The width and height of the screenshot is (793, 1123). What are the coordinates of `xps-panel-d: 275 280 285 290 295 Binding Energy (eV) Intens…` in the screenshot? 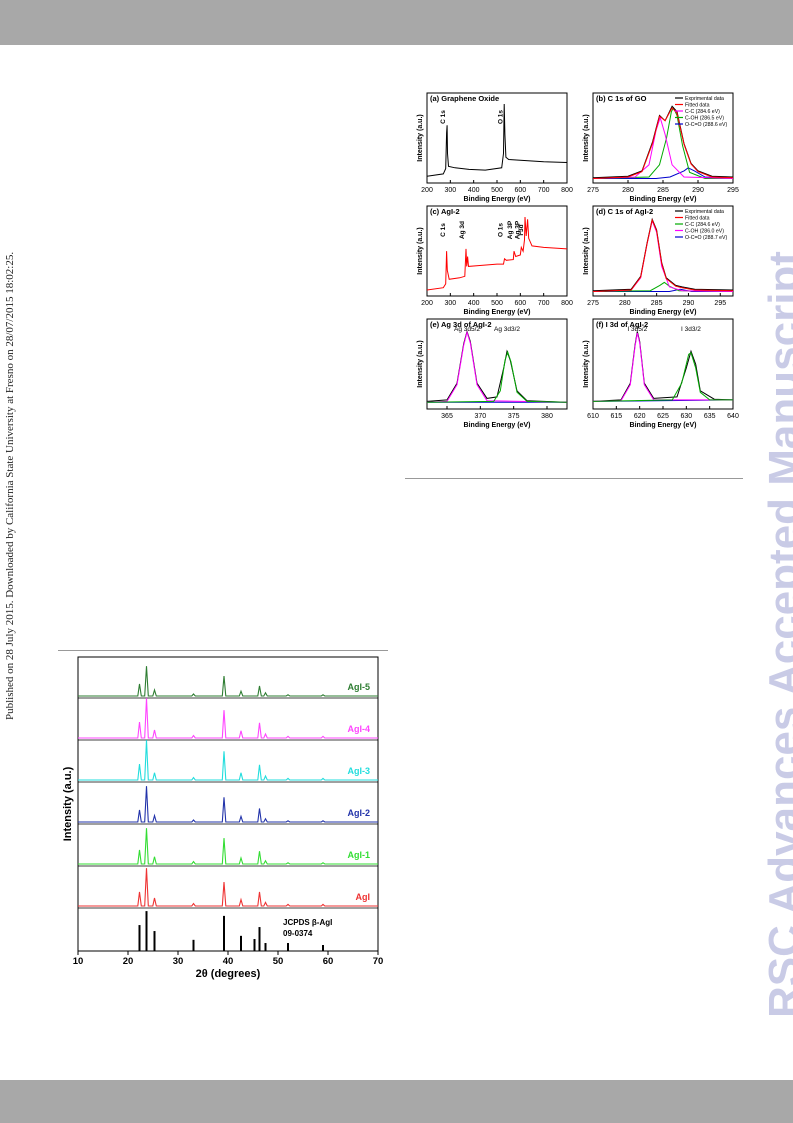 It's located at (658, 260).